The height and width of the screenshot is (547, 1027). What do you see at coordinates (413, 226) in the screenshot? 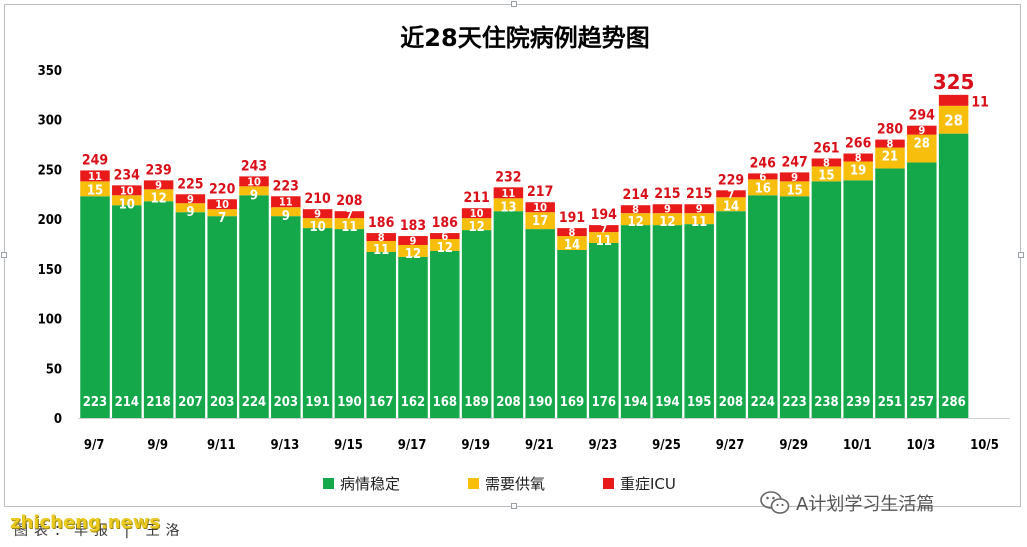
I see `data-label-total: 183` at bounding box center [413, 226].